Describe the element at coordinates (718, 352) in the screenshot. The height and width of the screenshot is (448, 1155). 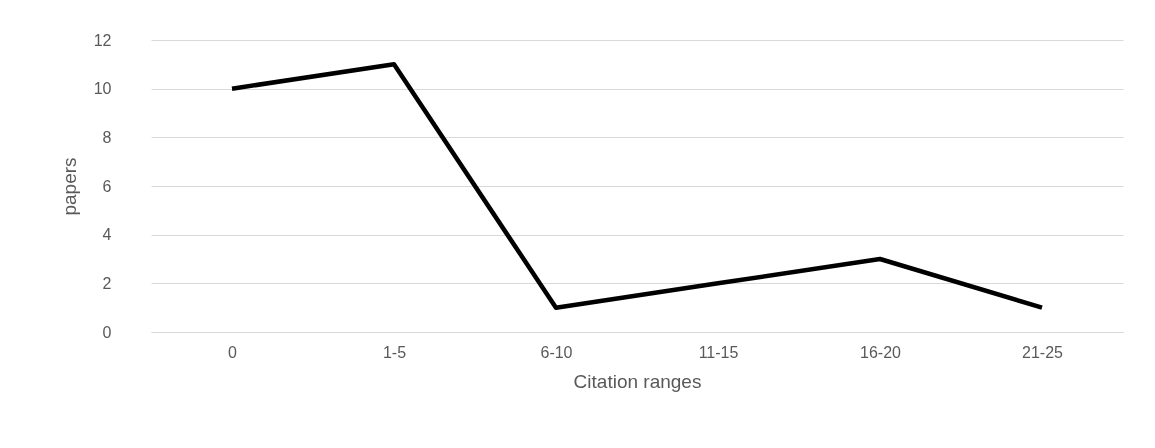
I see `x-tick-label: 11-15` at that location.